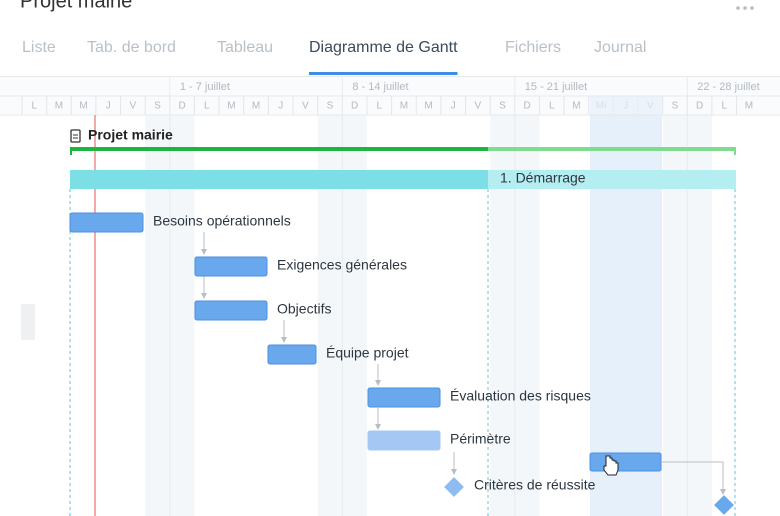  Describe the element at coordinates (279, 149) in the screenshot. I see `project-bar` at that location.